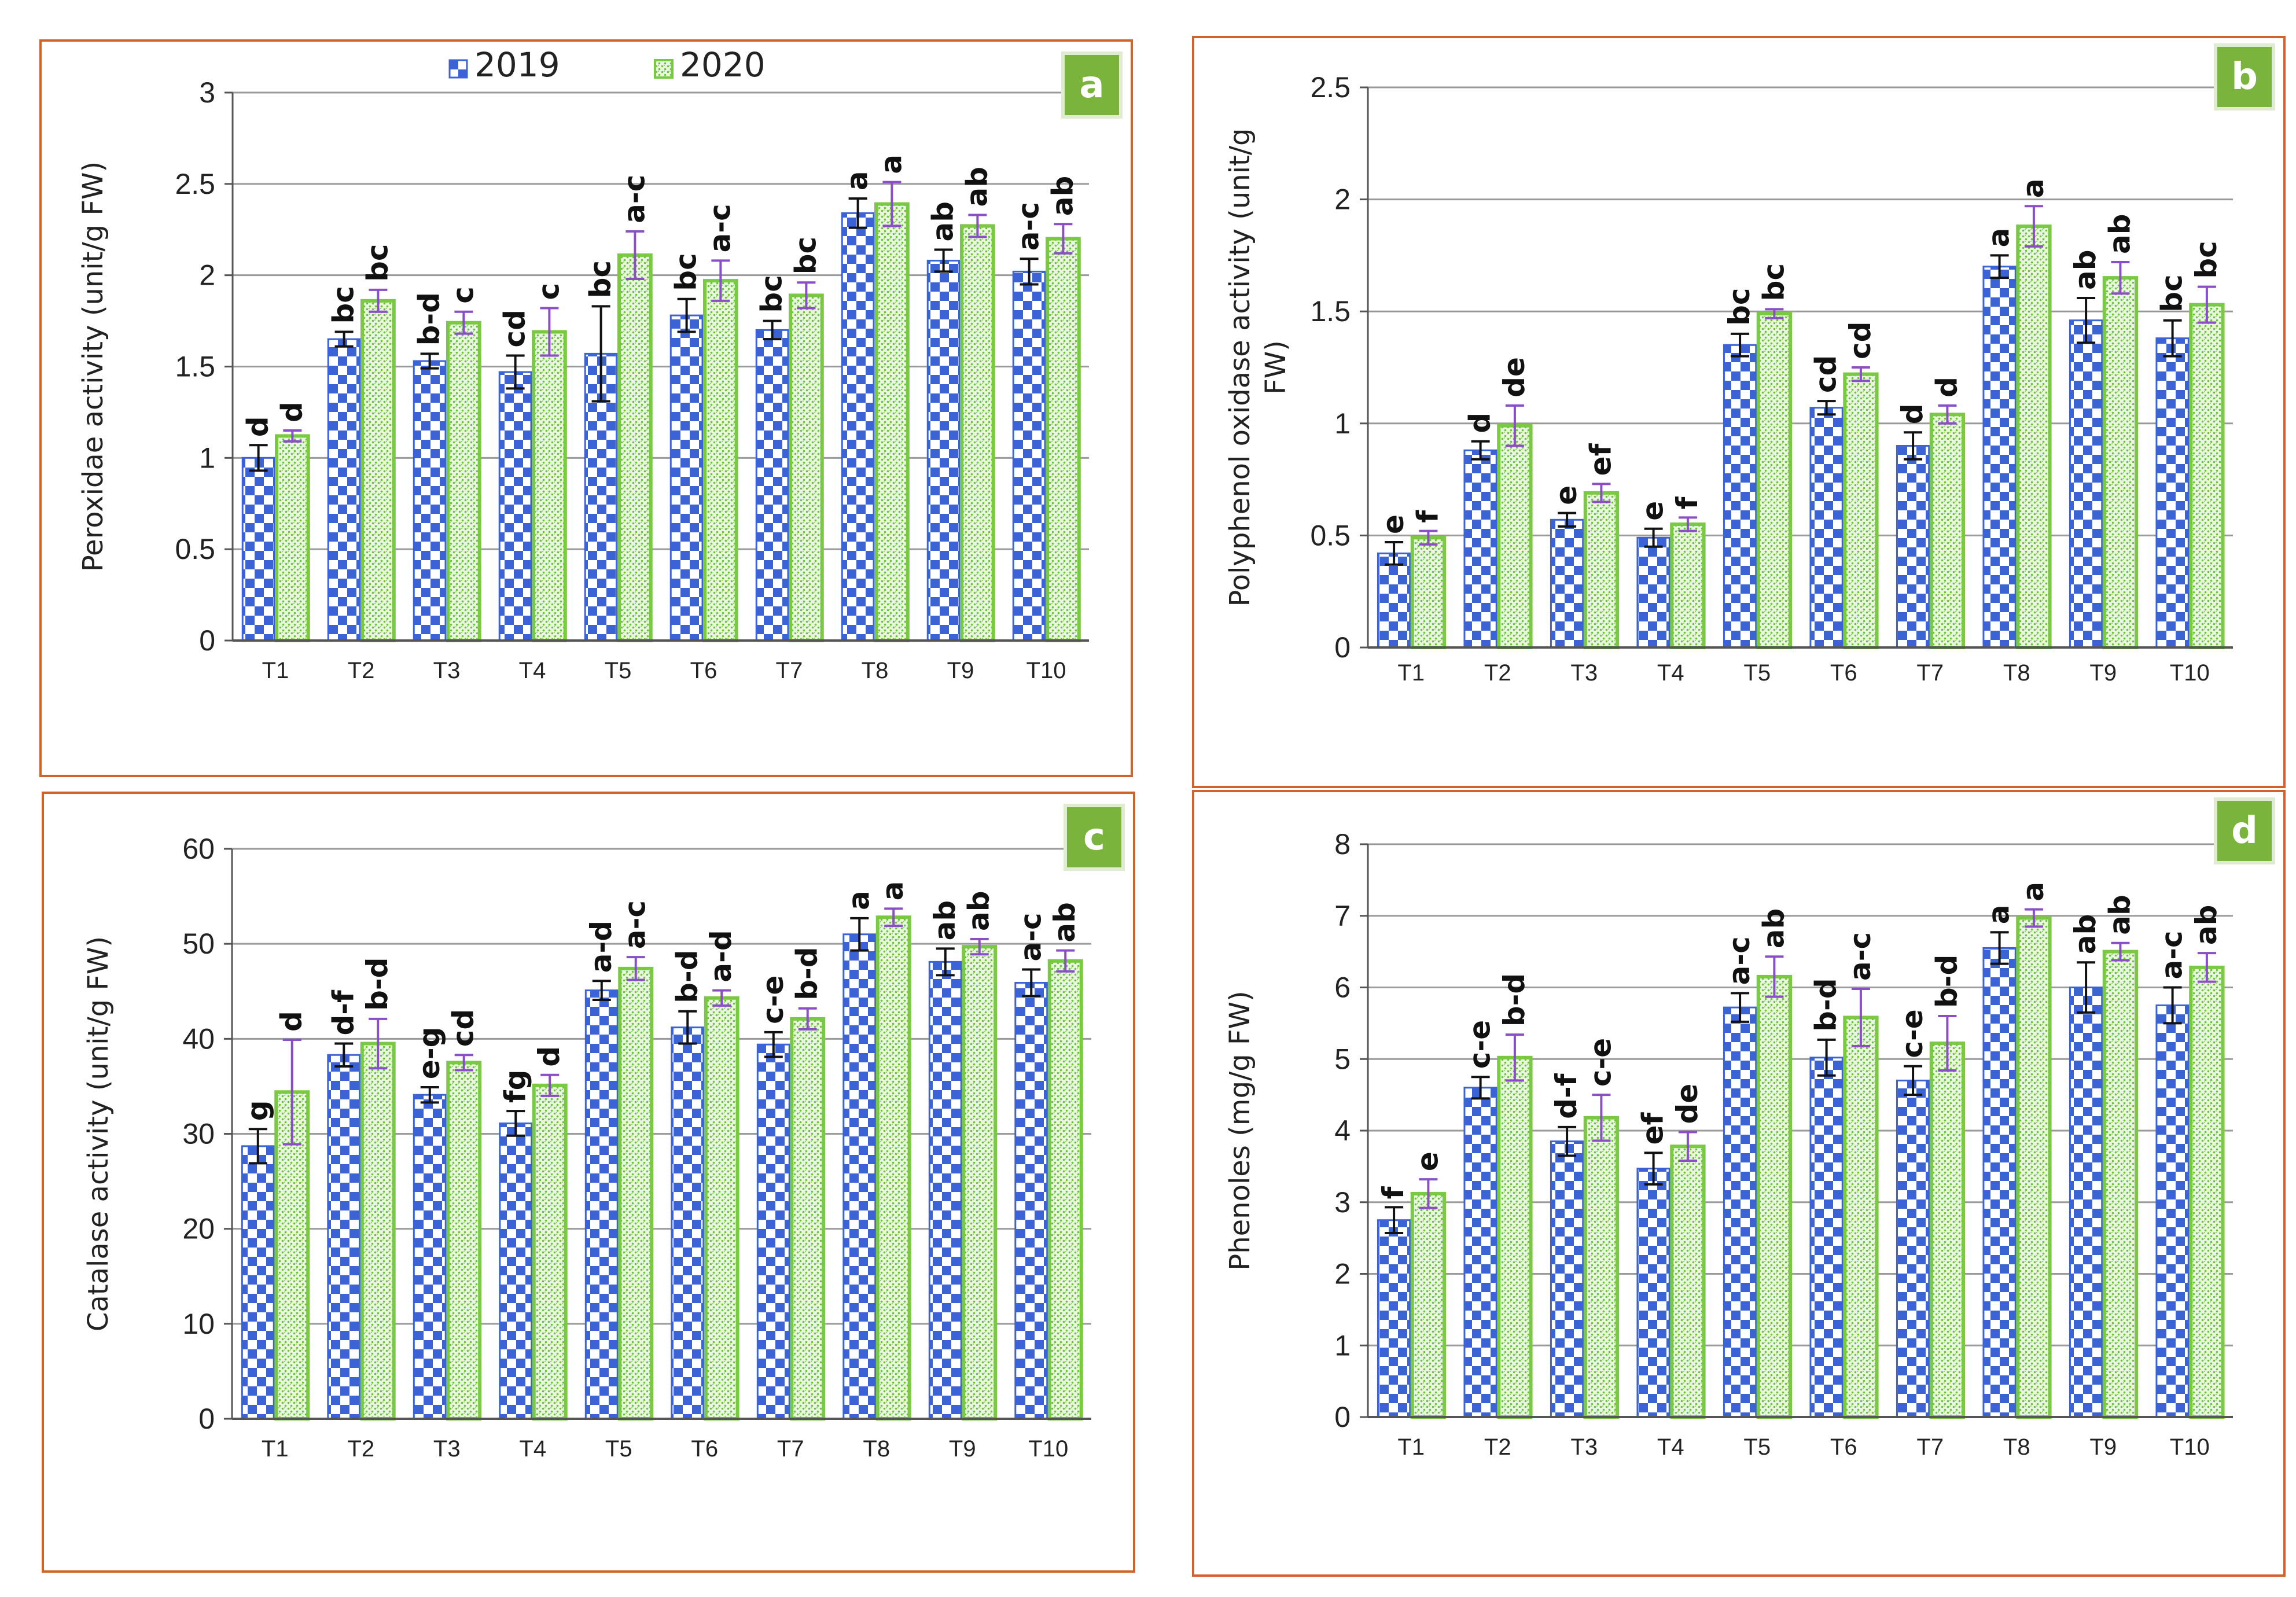  What do you see at coordinates (207, 457) in the screenshot?
I see `y-tick-label: 1` at bounding box center [207, 457].